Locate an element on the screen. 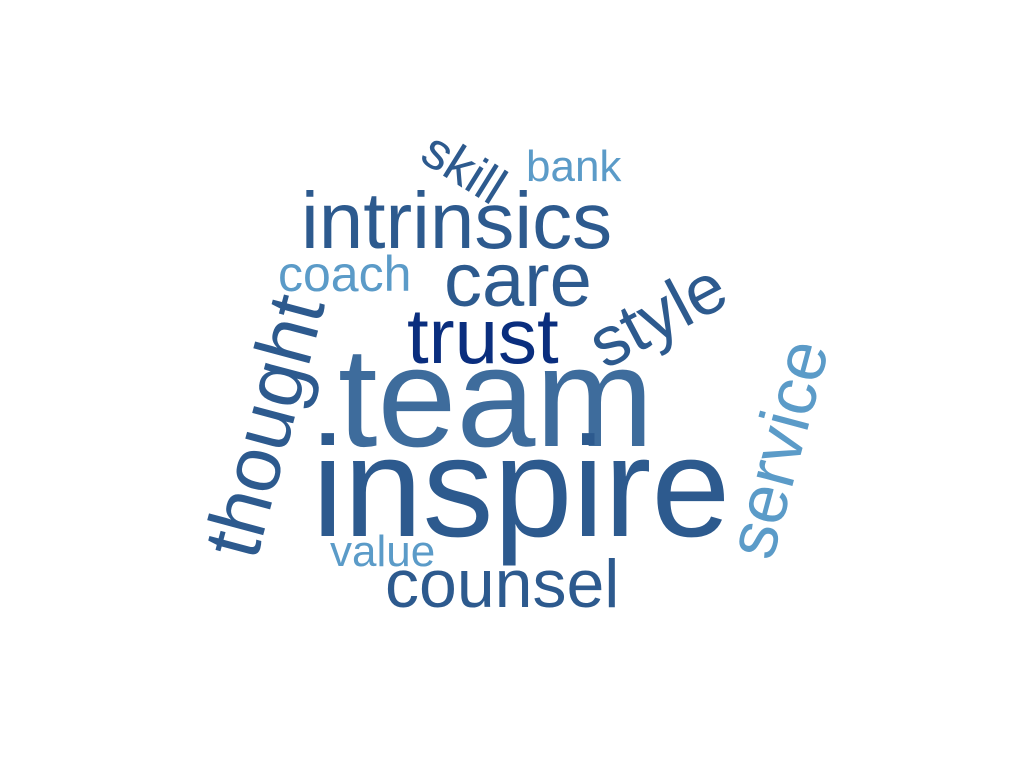 This screenshot has width=1024, height=768. word-bank: bank is located at coordinates (574, 166).